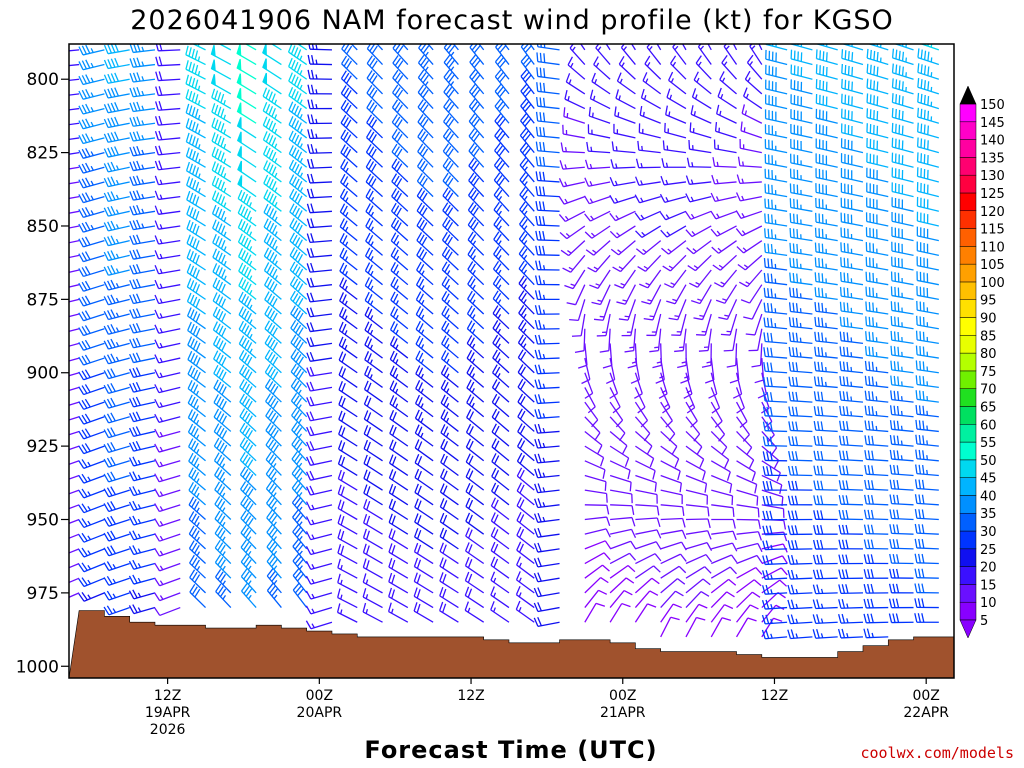  Describe the element at coordinates (992, 194) in the screenshot. I see `colorbar-label: 125` at that location.